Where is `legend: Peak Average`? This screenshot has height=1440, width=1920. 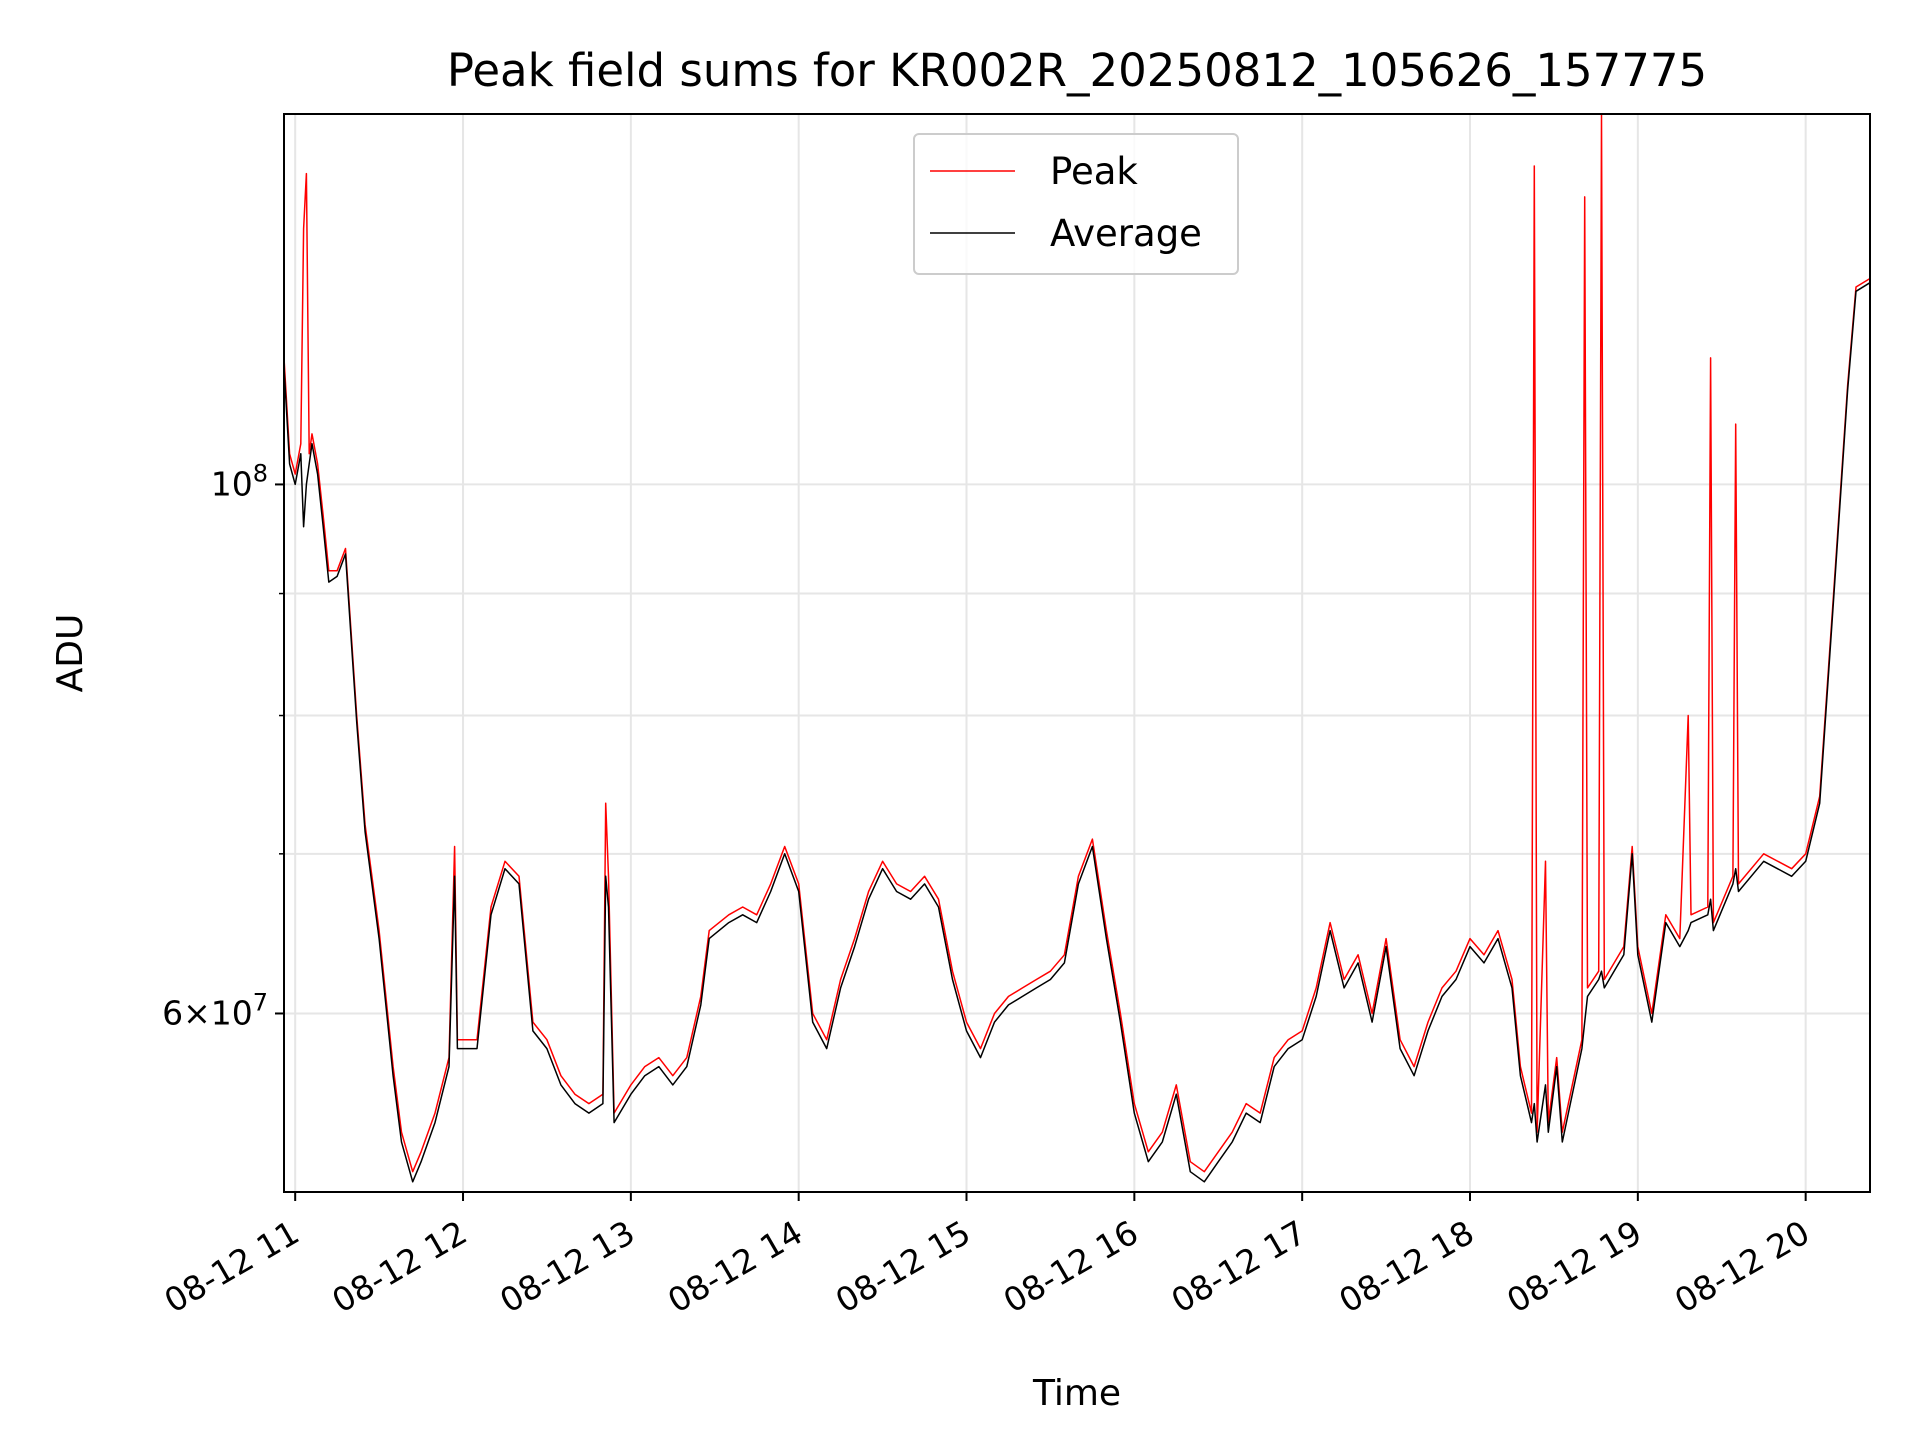 legend: Peak Average is located at coordinates (1076, 204).